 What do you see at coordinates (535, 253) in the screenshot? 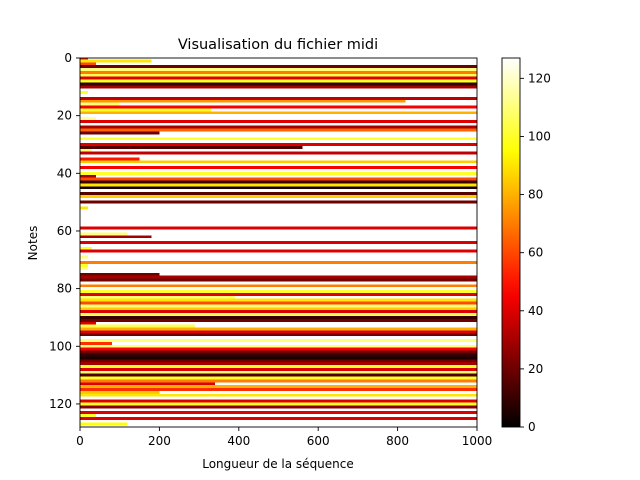
I see `colorbar-tick-label: 60` at bounding box center [535, 253].